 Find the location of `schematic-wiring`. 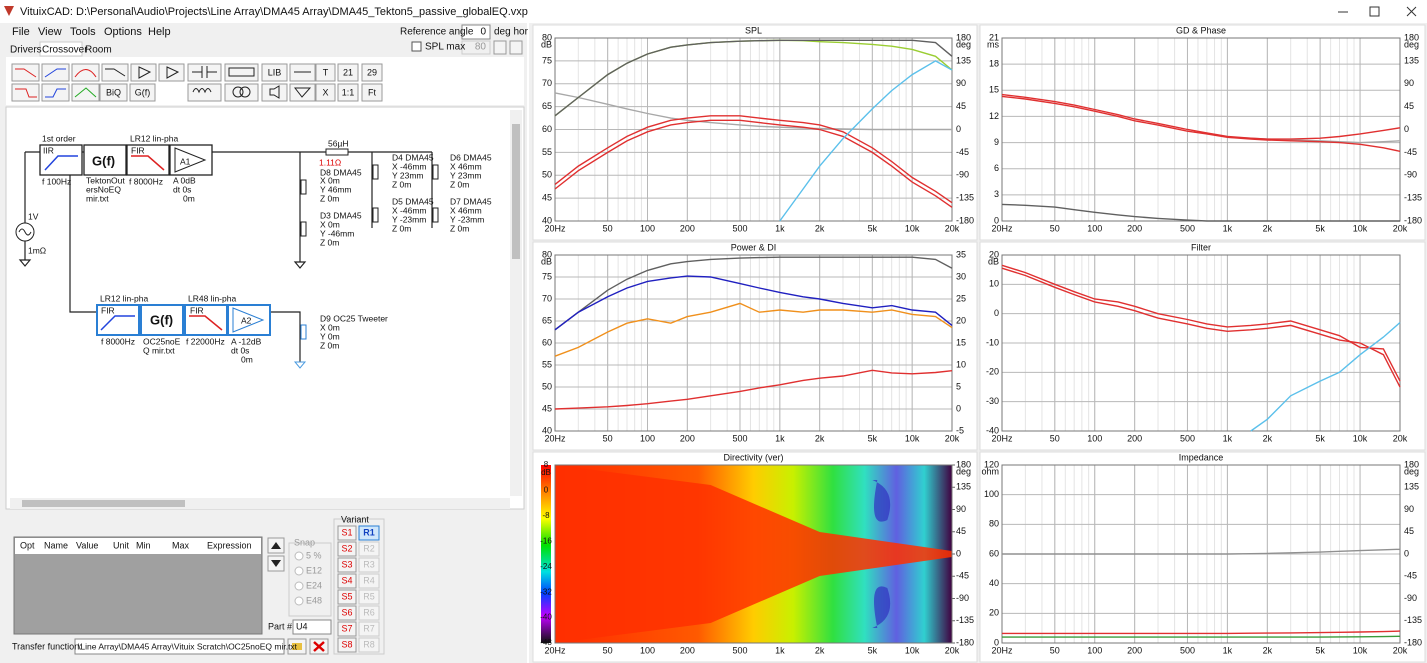

schematic-wiring is located at coordinates (227, 256).